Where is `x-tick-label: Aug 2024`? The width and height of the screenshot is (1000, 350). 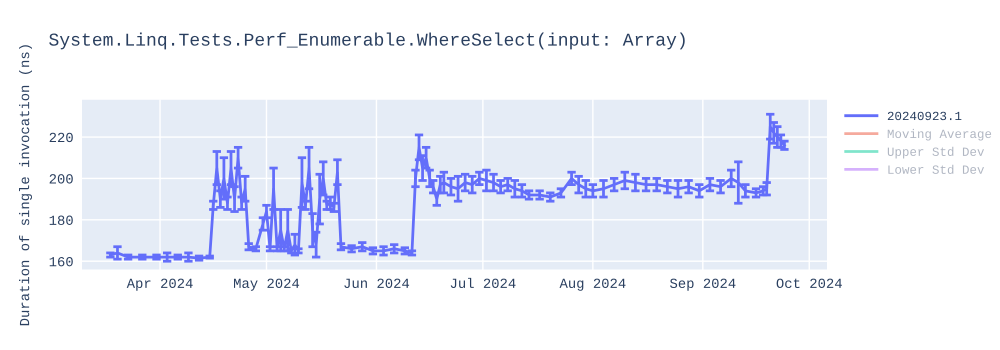
x-tick-label: Aug 2024 is located at coordinates (593, 284).